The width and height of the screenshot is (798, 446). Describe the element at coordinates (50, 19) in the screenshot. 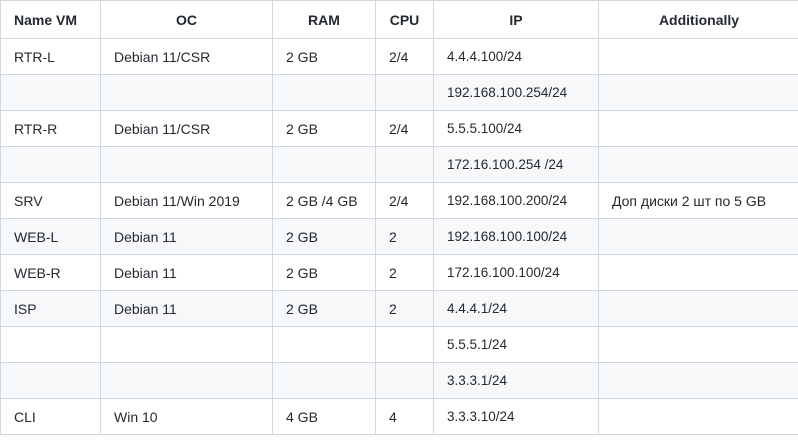

I see `header-name-vm: Name VM` at that location.